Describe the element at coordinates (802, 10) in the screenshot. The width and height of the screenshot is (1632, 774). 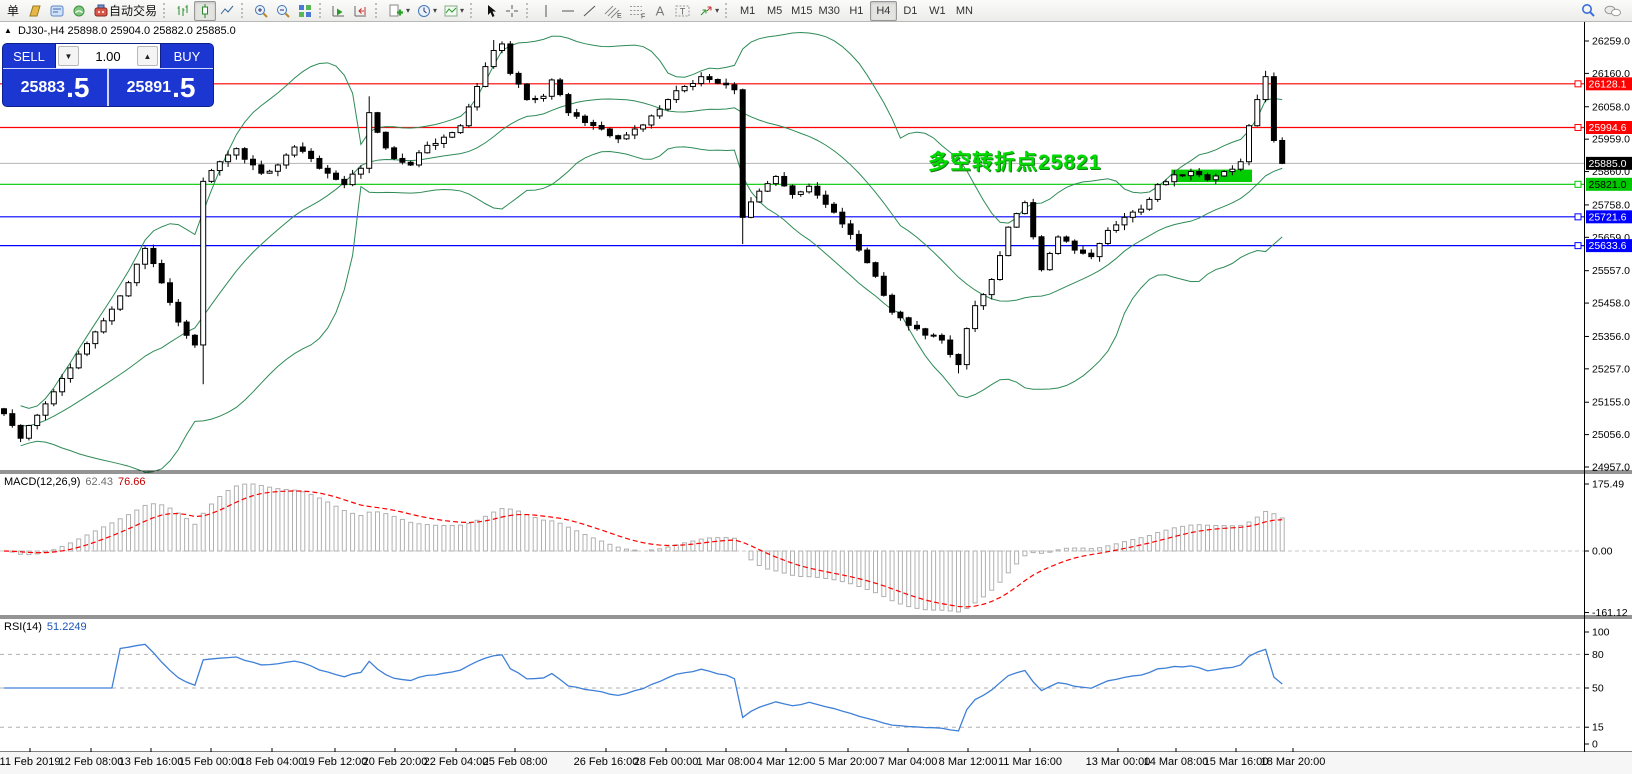
I see `timeframe-m15-button: M15` at that location.